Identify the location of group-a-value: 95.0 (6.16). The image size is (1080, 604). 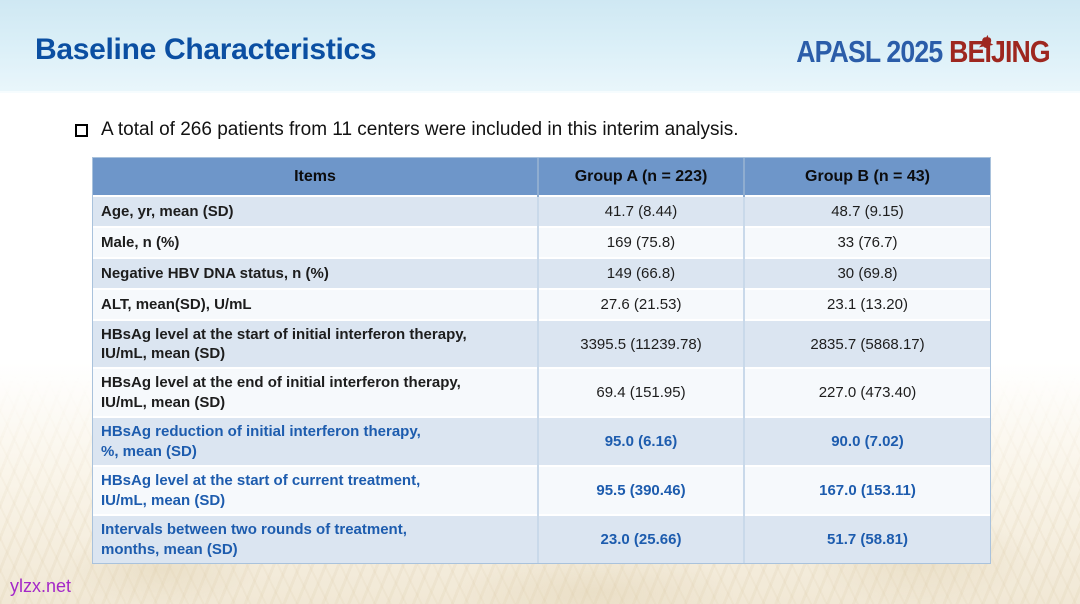
(640, 441).